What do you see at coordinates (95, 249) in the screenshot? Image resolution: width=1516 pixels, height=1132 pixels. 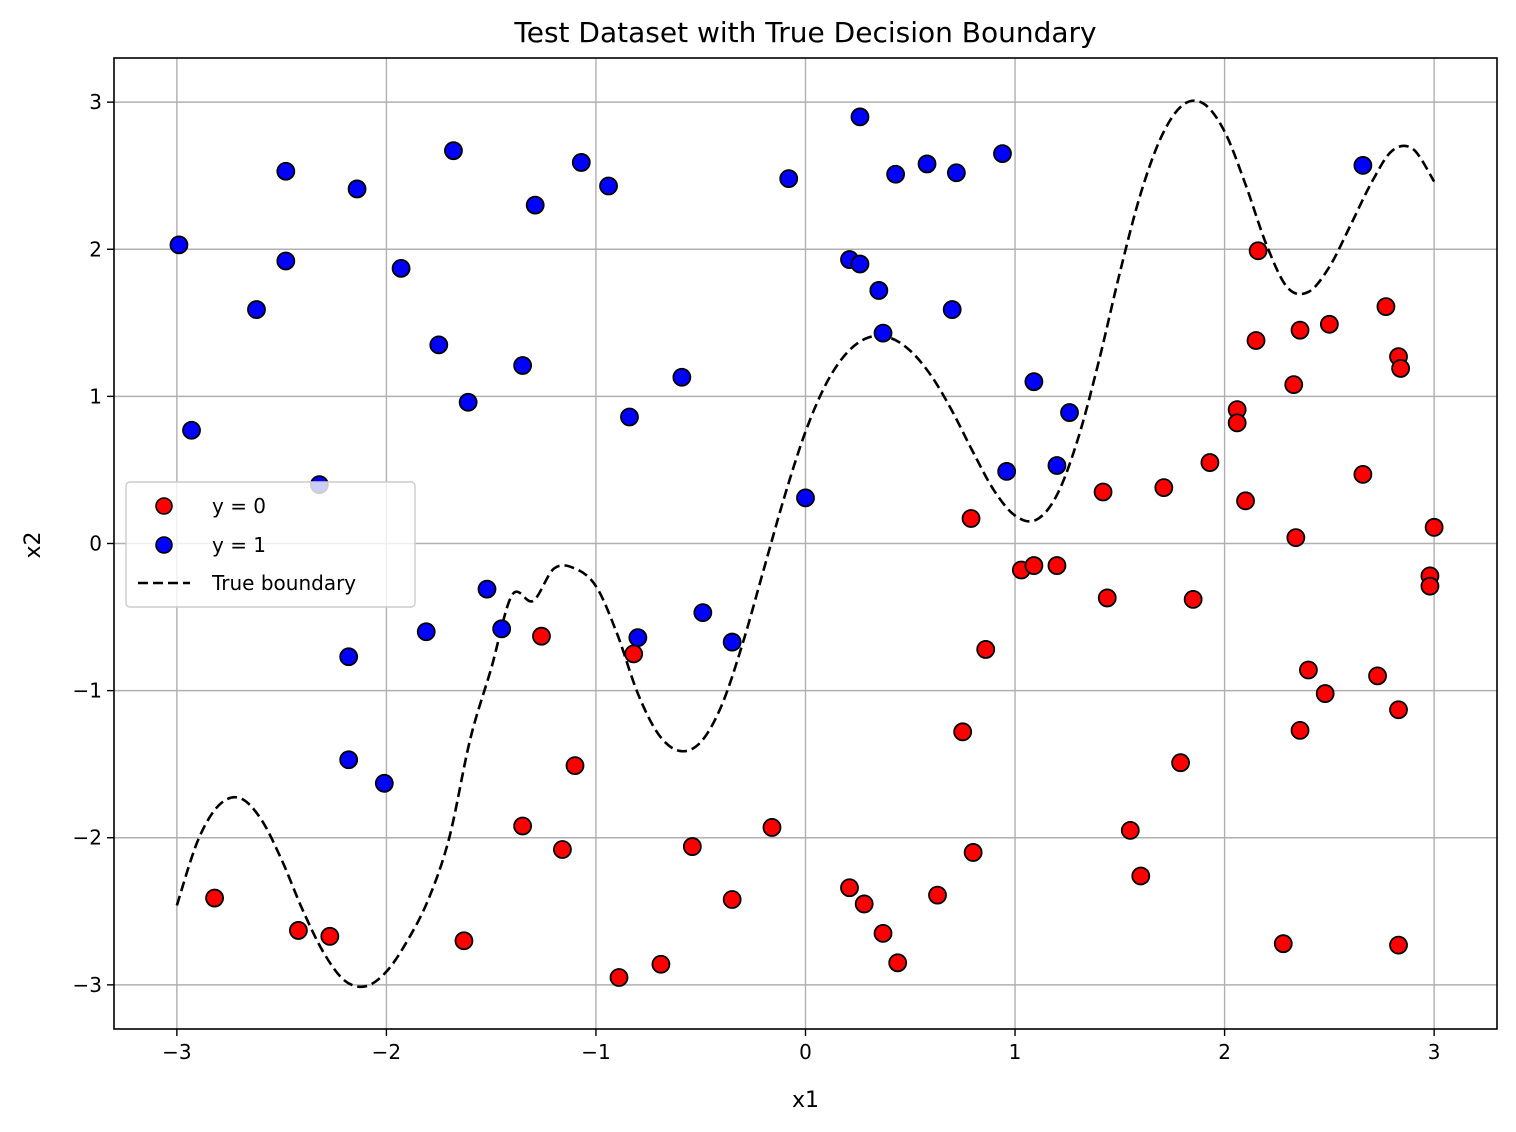 I see `y-tick-label: 2` at bounding box center [95, 249].